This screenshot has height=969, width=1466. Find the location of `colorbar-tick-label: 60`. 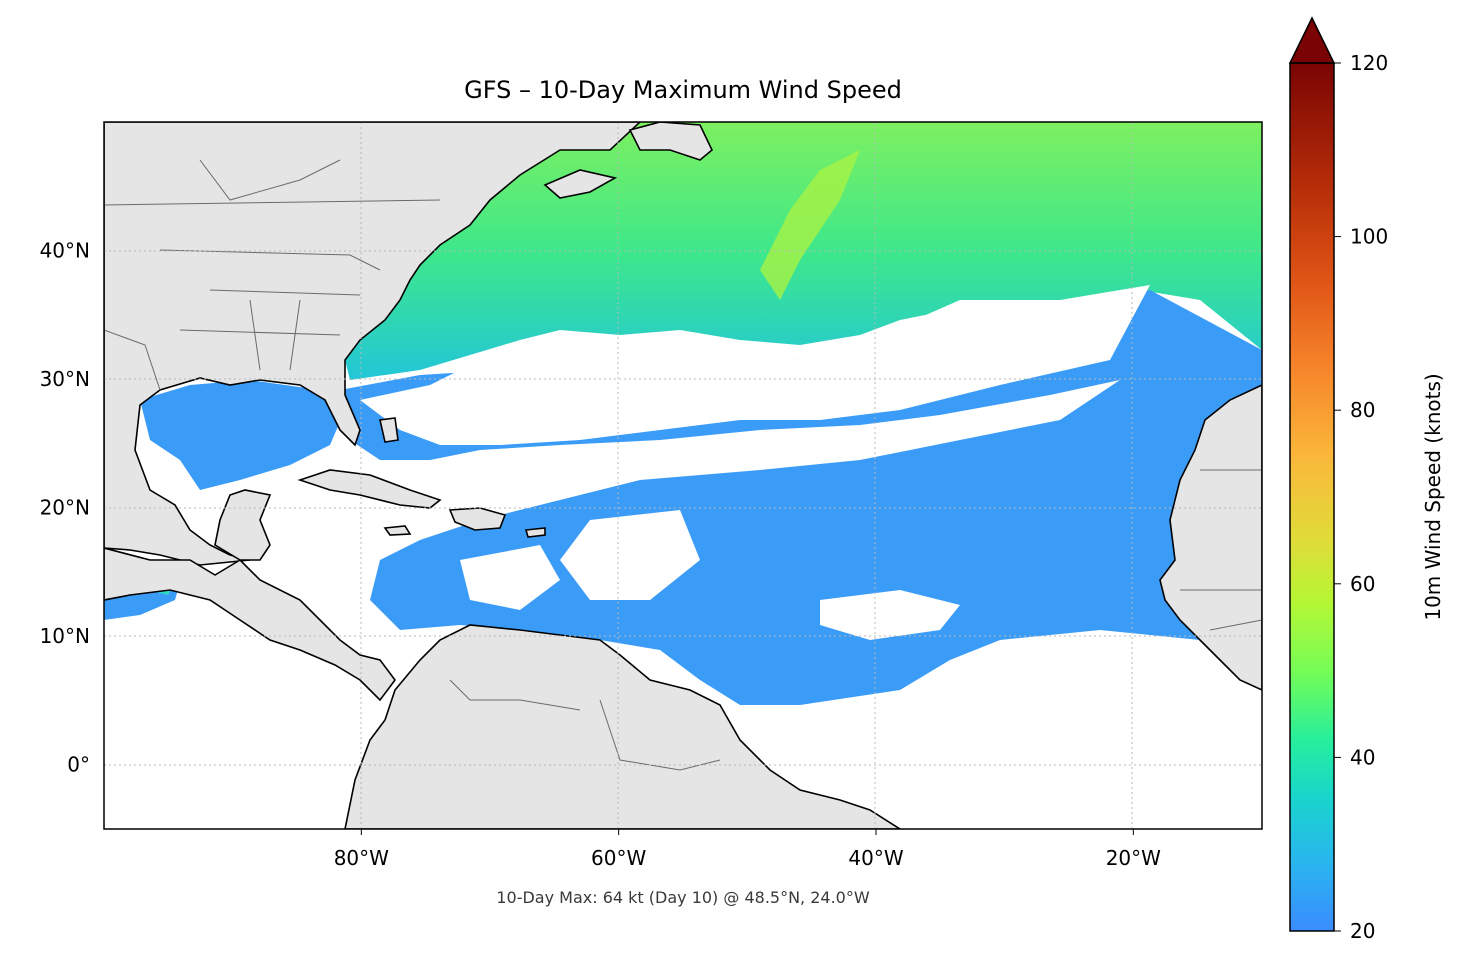

colorbar-tick-label: 60 is located at coordinates (1362, 584).